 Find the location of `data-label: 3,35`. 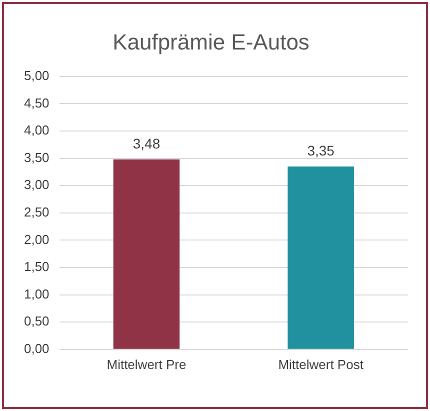

data-label: 3,35 is located at coordinates (321, 150).